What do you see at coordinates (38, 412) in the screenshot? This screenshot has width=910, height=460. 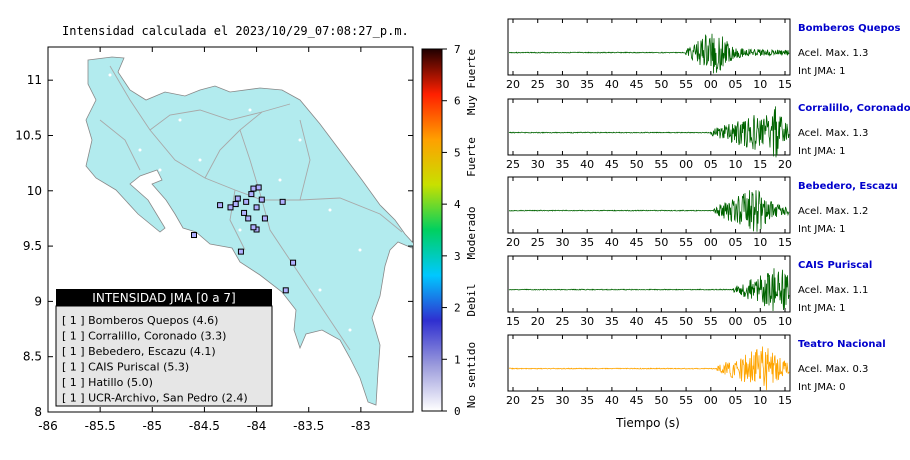 I see `map-y-tick-label: 8` at bounding box center [38, 412].